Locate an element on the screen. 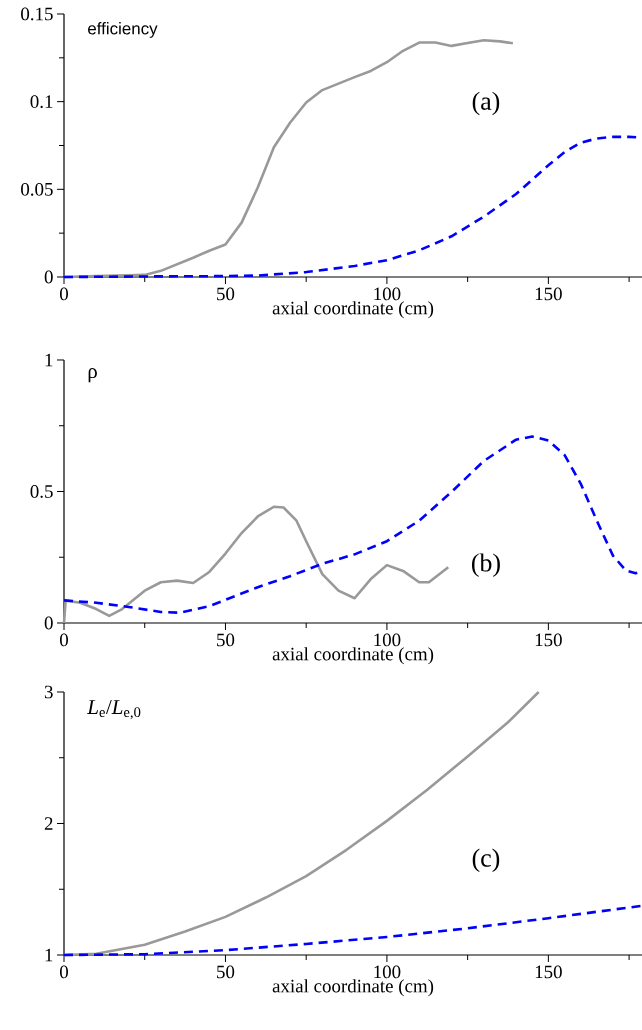 This screenshot has width=642, height=1030. y-axis-title: L$_{e}$/L$_{e,0}$ is located at coordinates (114, 710).